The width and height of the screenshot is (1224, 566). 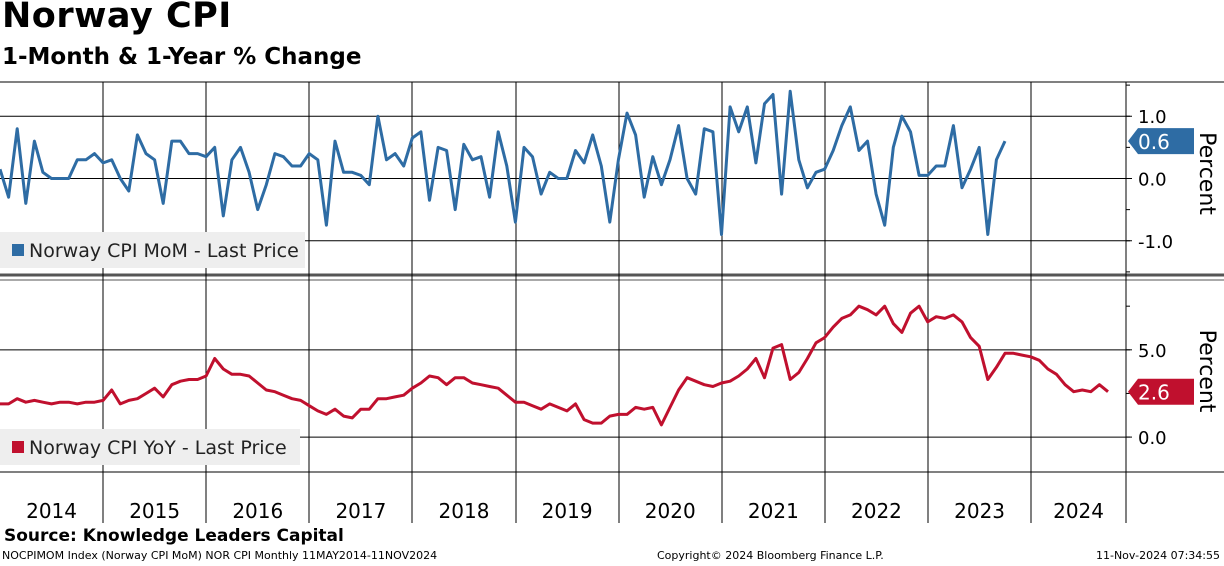 What do you see at coordinates (164, 251) in the screenshot?
I see `legend-label: Norway CPI MoM - Last Price` at bounding box center [164, 251].